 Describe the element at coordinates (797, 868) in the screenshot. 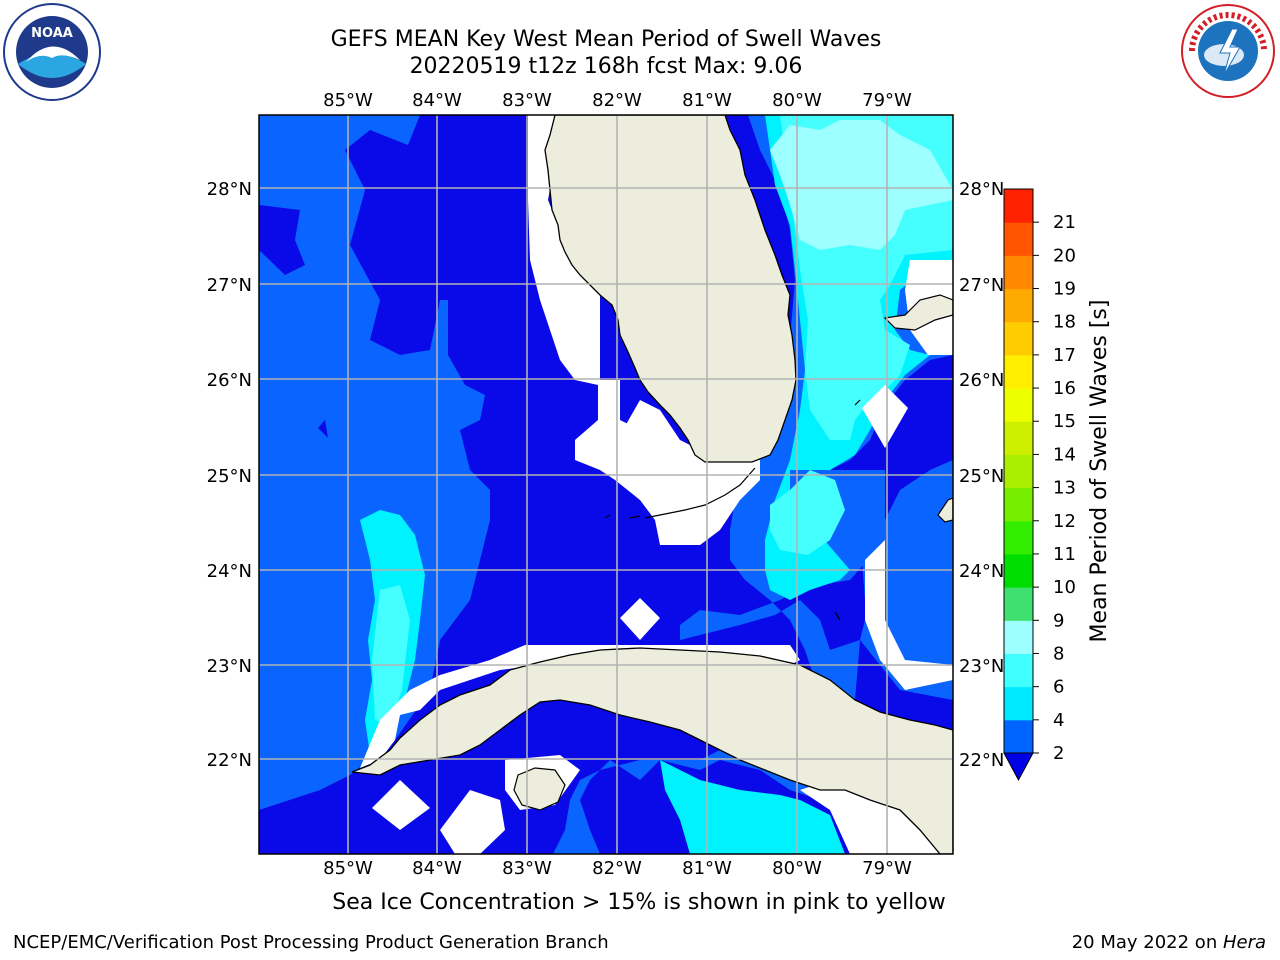

I see `lon-label-bottom: 80°W` at that location.